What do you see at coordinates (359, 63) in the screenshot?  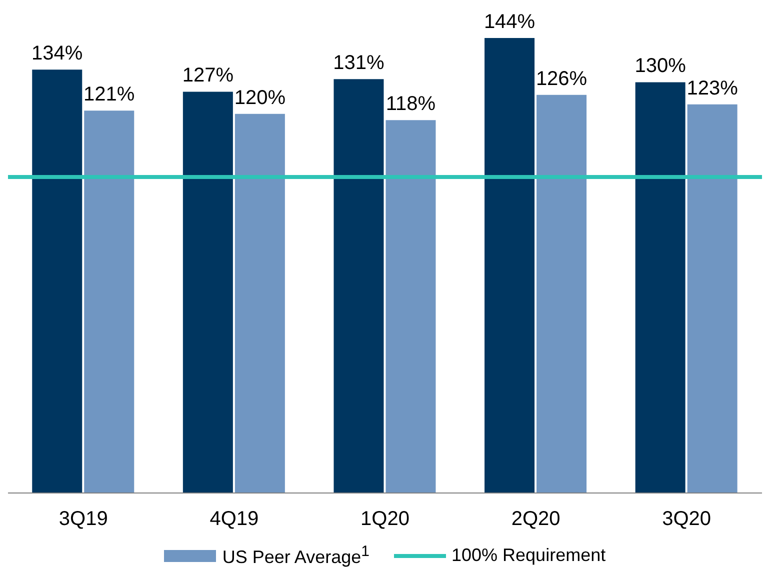 I see `data-label: 131%` at bounding box center [359, 63].